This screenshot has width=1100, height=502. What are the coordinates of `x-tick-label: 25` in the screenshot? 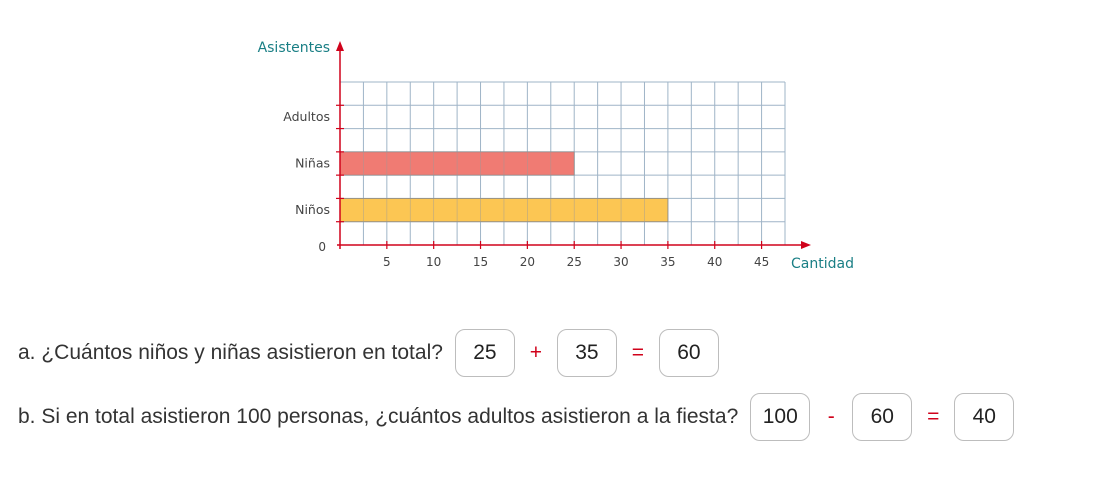 It's located at (574, 262).